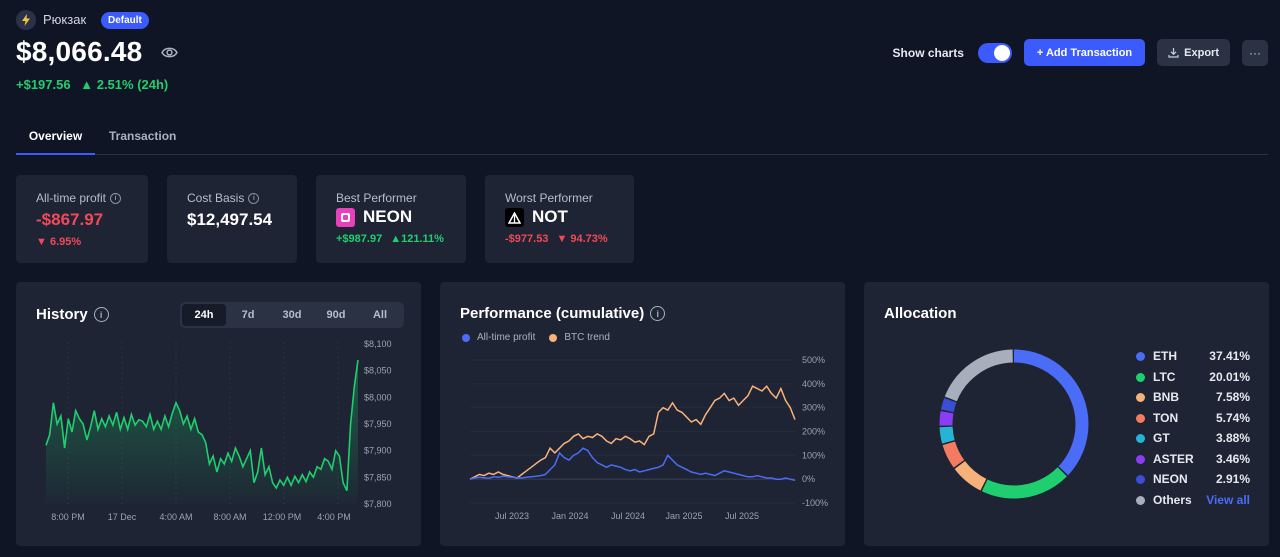 The width and height of the screenshot is (1280, 557). Describe the element at coordinates (1084, 52) in the screenshot. I see `add-transaction-button: + Add Transaction` at that location.